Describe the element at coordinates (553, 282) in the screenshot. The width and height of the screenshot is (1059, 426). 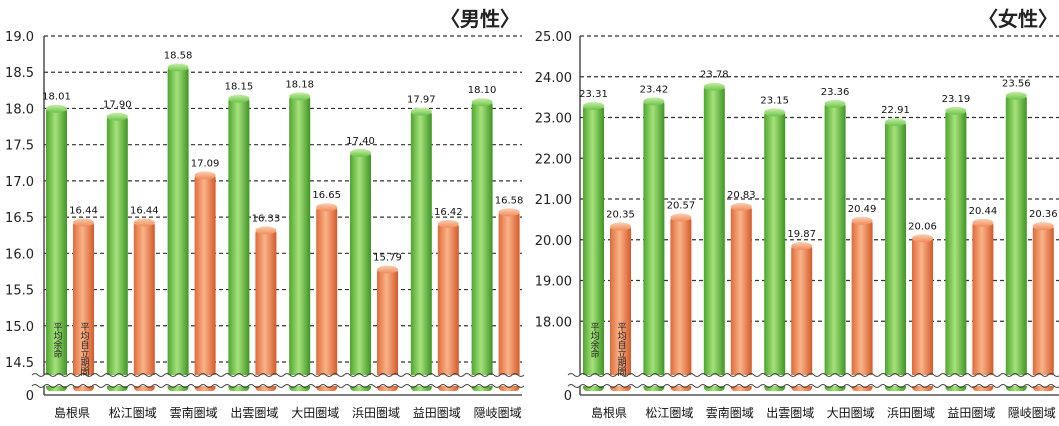
I see `female-y-tick-label: 19.00` at that location.